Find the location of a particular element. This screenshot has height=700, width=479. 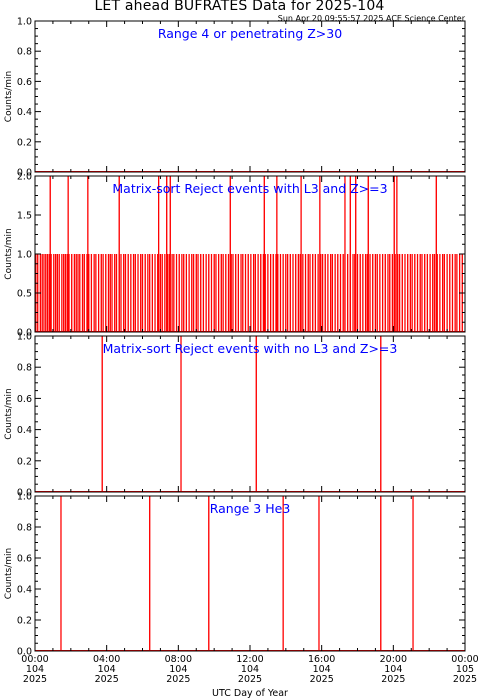

panel-4-ytick-label: 0.2 is located at coordinates (24, 621).